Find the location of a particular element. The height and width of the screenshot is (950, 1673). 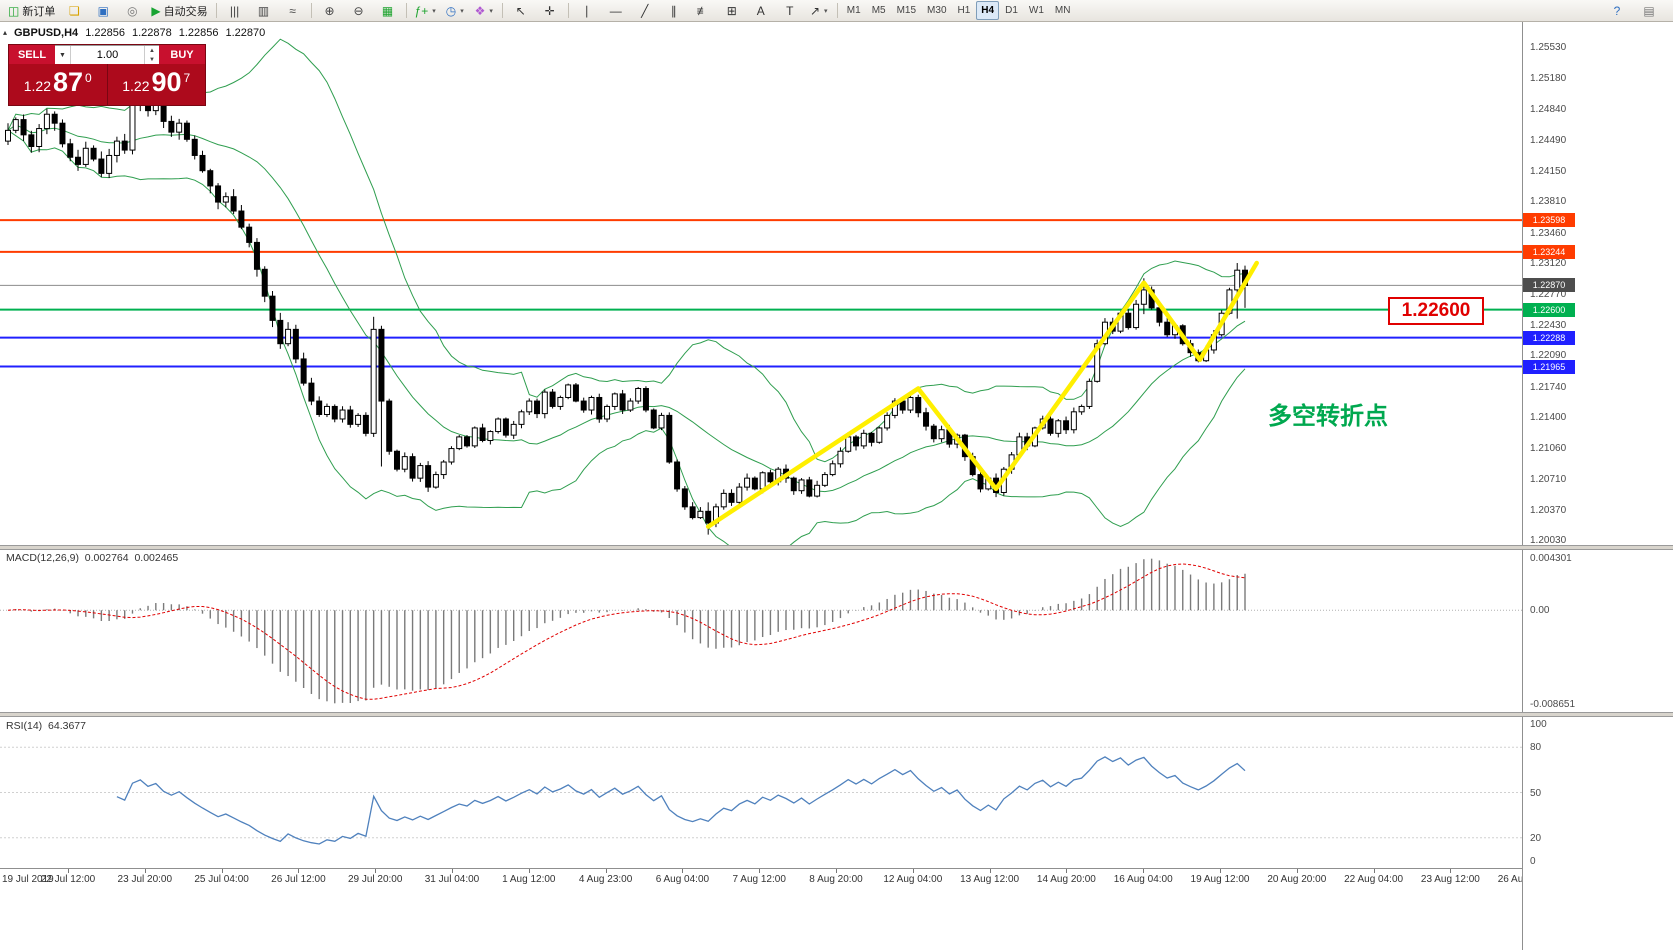

rsi-label: RSI(14) 64.3677 is located at coordinates (46, 726).